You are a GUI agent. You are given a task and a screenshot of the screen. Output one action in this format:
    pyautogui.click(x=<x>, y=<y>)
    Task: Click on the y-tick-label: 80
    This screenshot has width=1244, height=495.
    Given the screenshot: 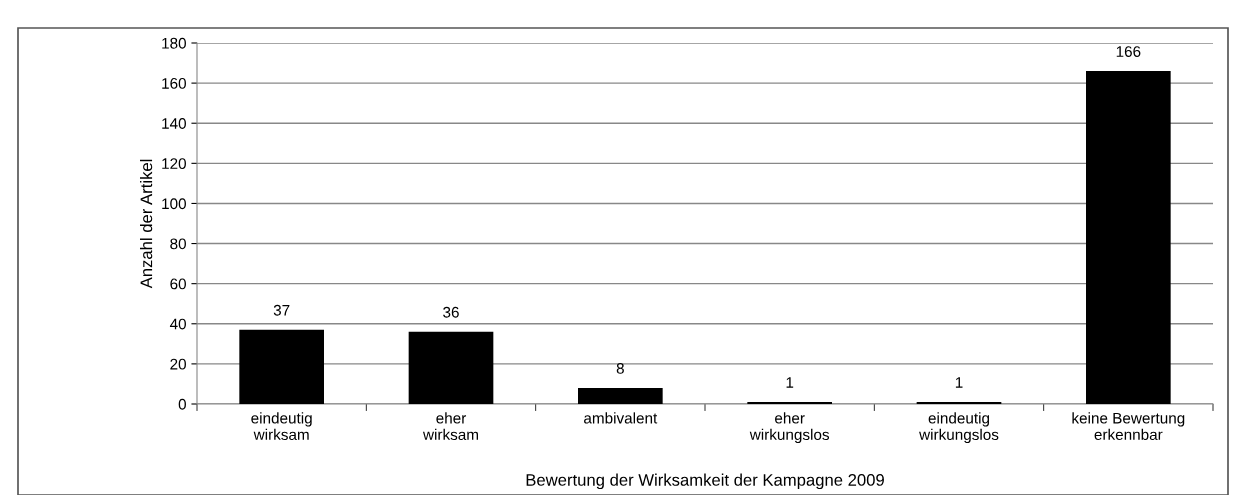 What is the action you would take?
    pyautogui.click(x=178, y=244)
    